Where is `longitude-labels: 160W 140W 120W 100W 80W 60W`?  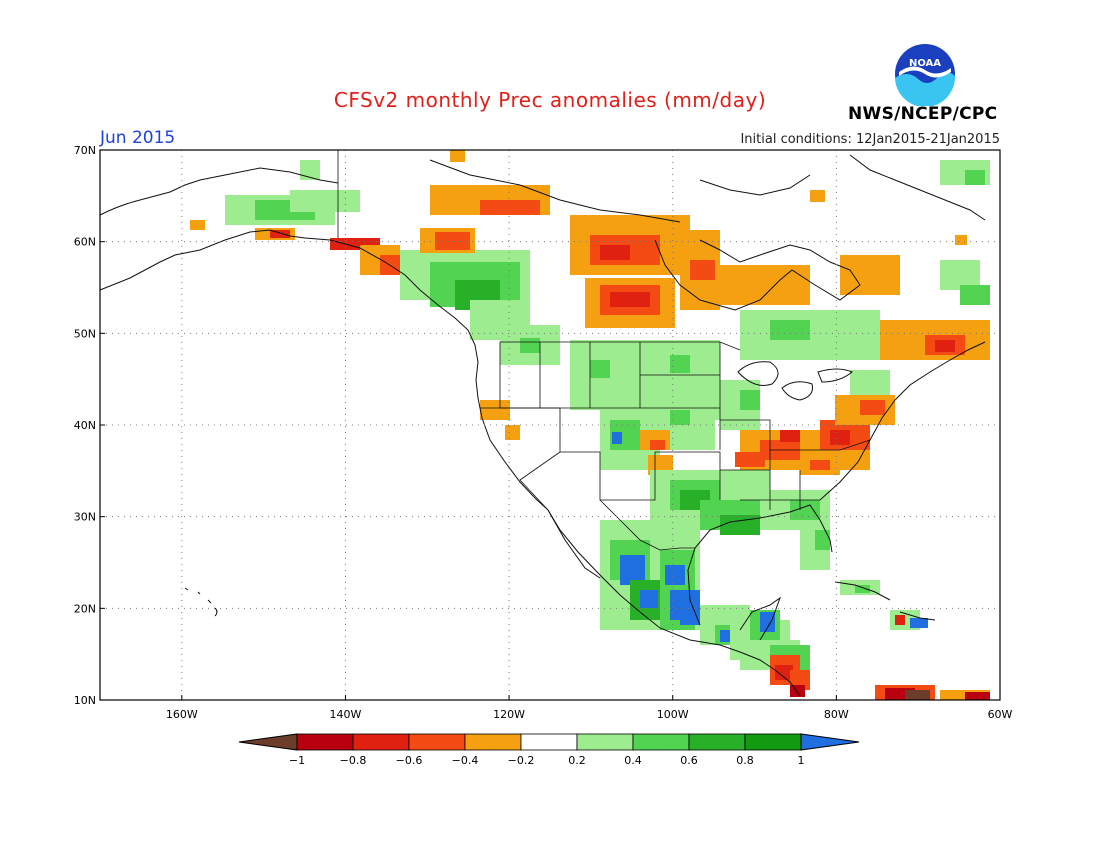
longitude-labels: 160W 140W 120W 100W 80W 60W is located at coordinates (589, 708).